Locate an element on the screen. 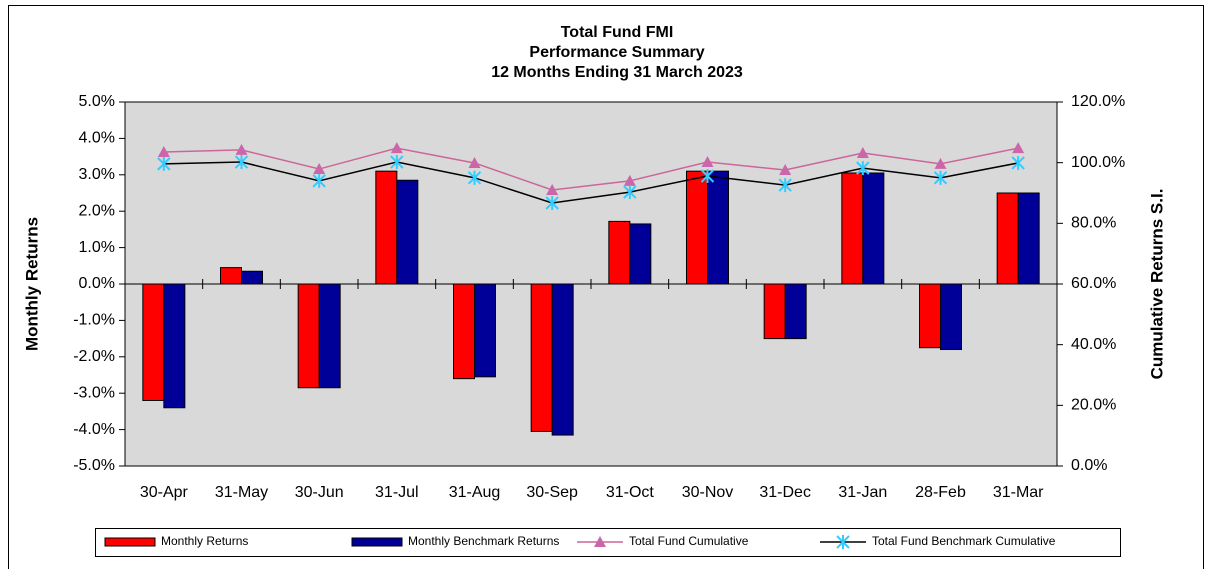 This screenshot has height=569, width=1211. y-tick-label: 4.0% is located at coordinates (97, 138).